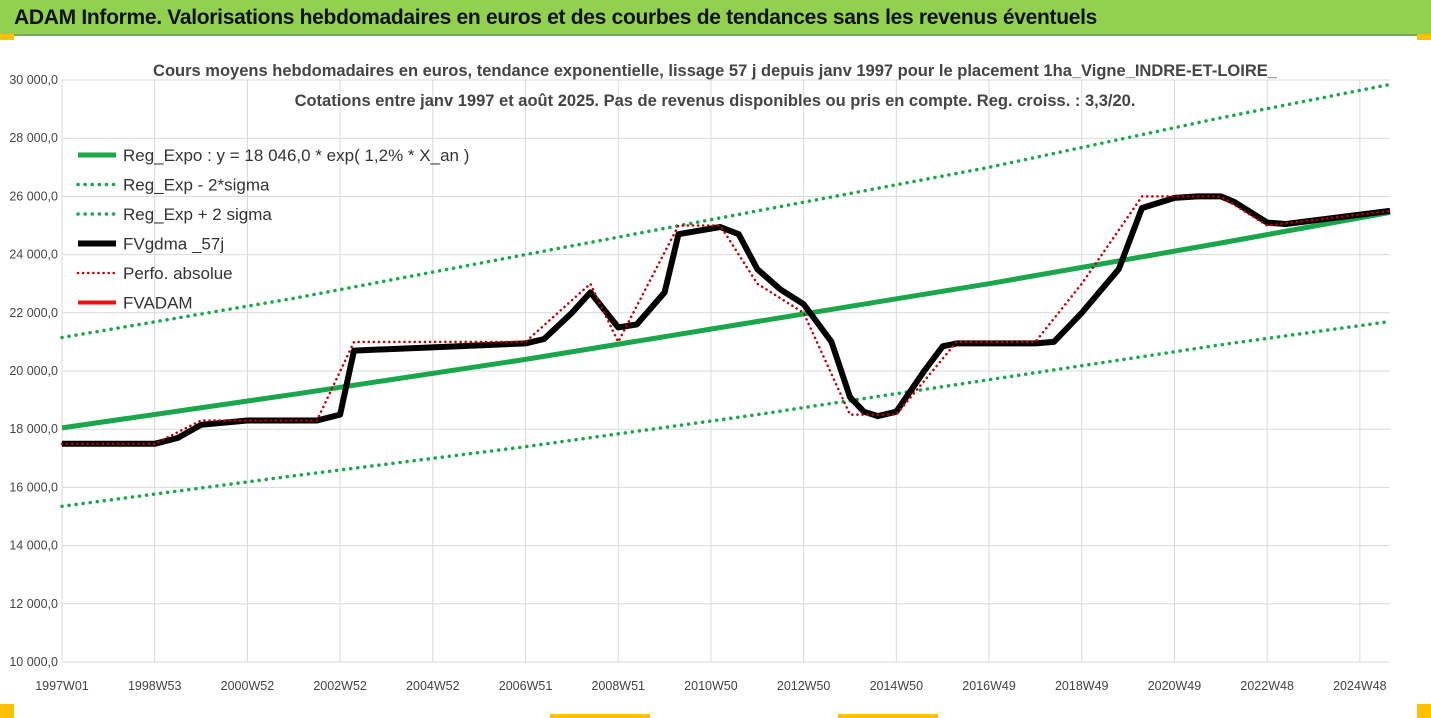  Describe the element at coordinates (33, 80) in the screenshot. I see `y-tick-label: 30 000,0` at that location.